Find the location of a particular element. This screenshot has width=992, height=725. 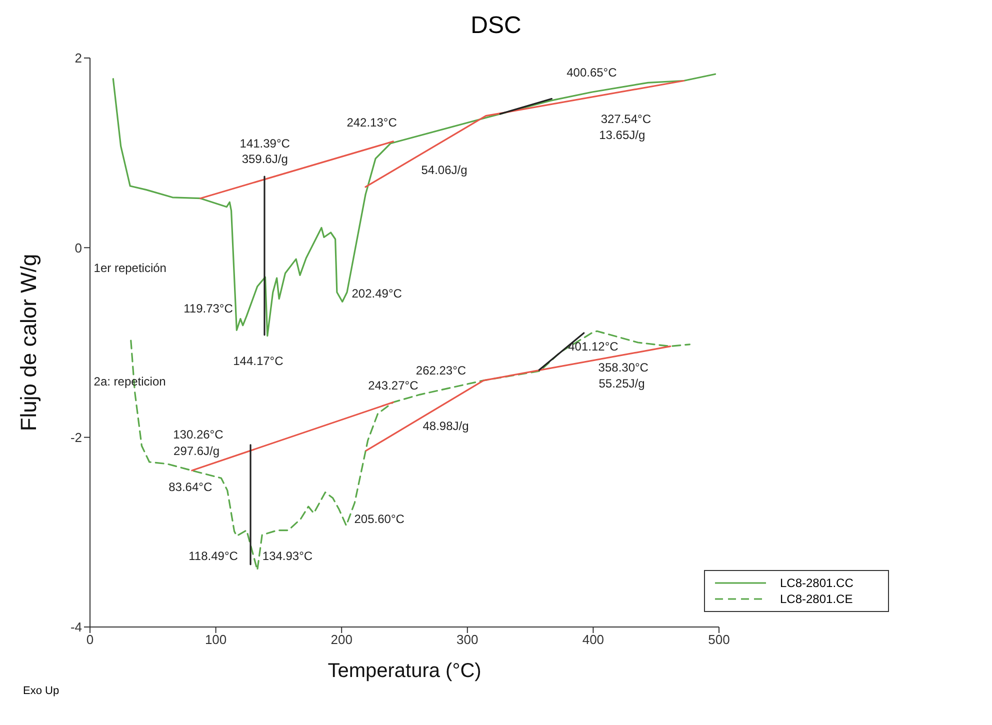

x-tick-label: 400 is located at coordinates (593, 640).